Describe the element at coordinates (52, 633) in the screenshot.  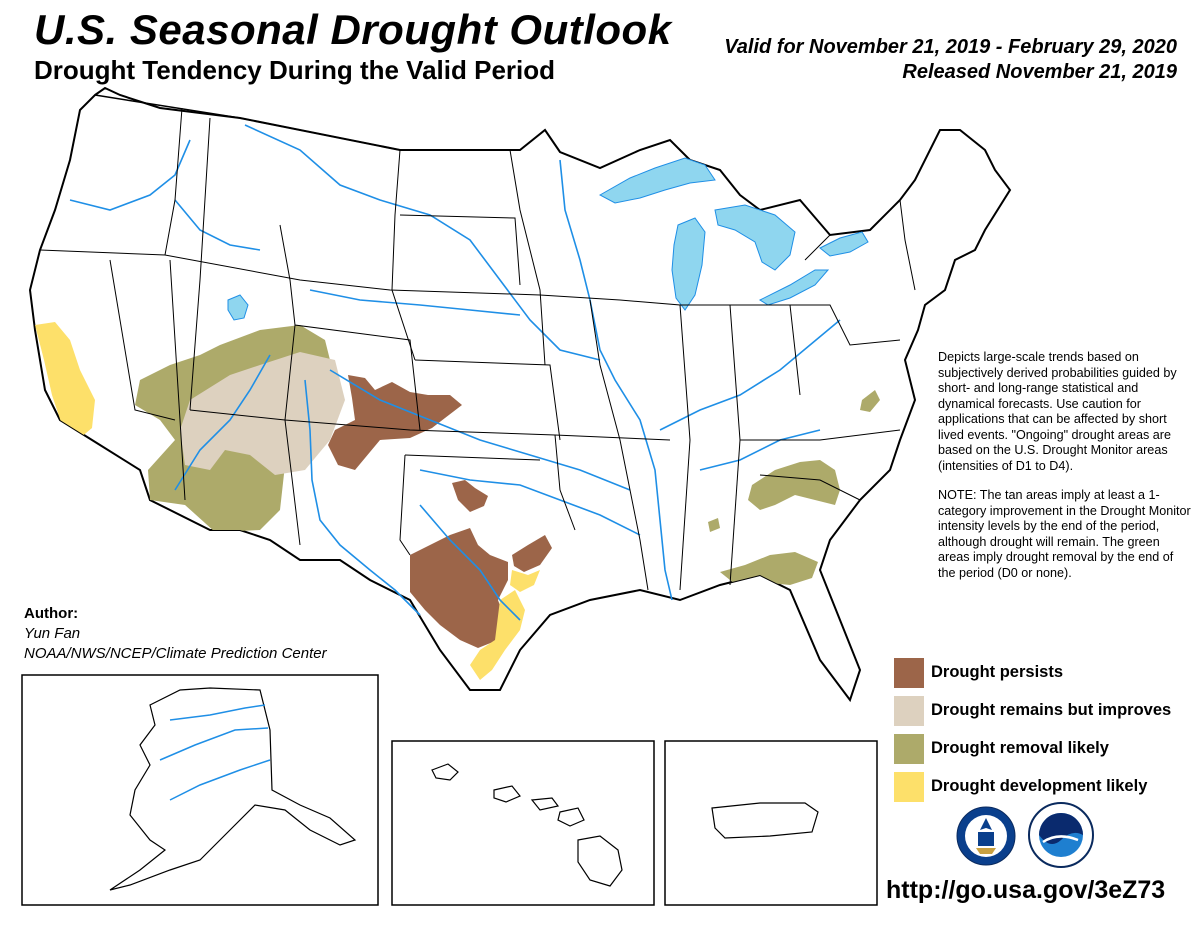
I see `author-name: Yun Fan` at that location.